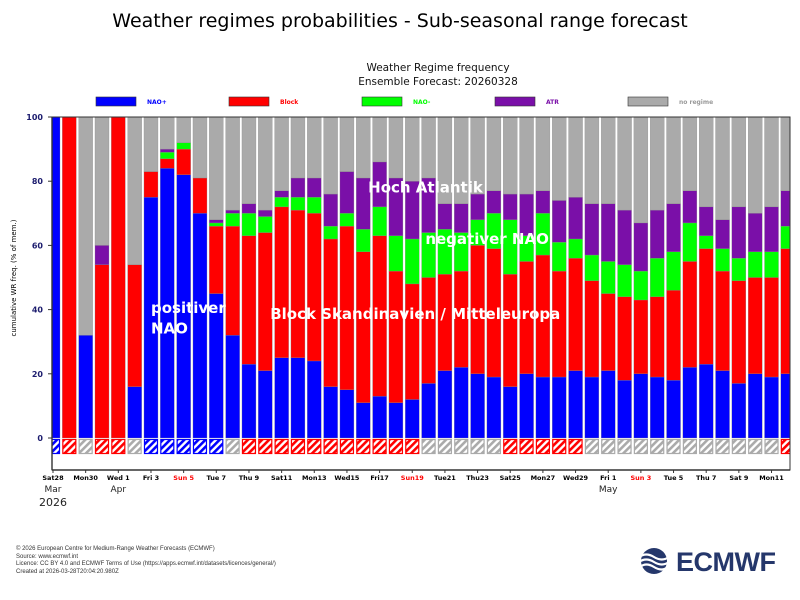 This screenshot has width=800, height=600. I want to click on ecmwf-logo-icon, so click(654, 561).